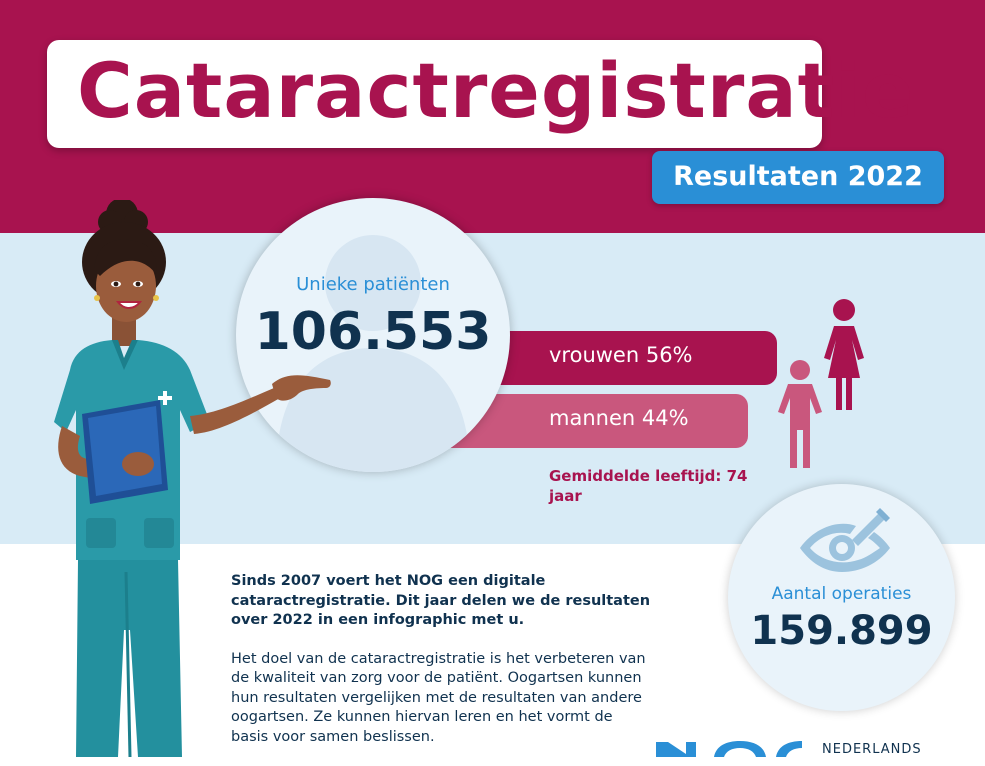 The width and height of the screenshot is (985, 766). What do you see at coordinates (872, 749) in the screenshot?
I see `logo-wordmark: NEDERLANDS` at bounding box center [872, 749].